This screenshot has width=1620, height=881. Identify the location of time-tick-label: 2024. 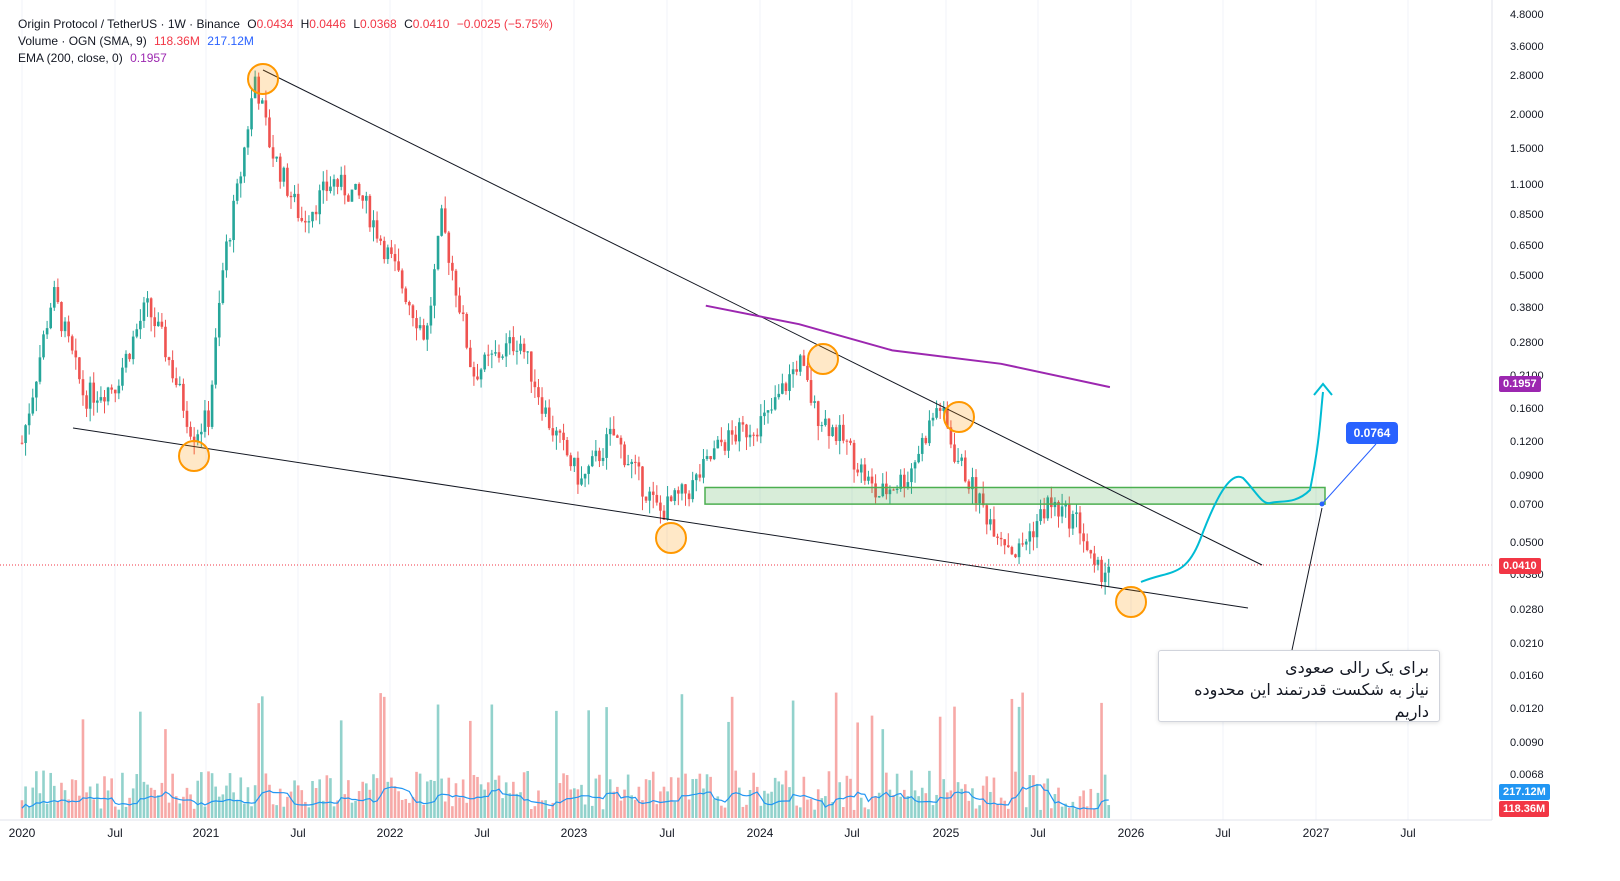
(760, 833).